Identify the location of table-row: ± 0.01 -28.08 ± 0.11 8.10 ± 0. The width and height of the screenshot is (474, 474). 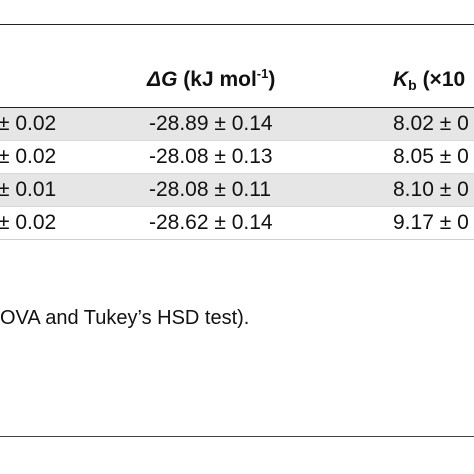
(237, 190).